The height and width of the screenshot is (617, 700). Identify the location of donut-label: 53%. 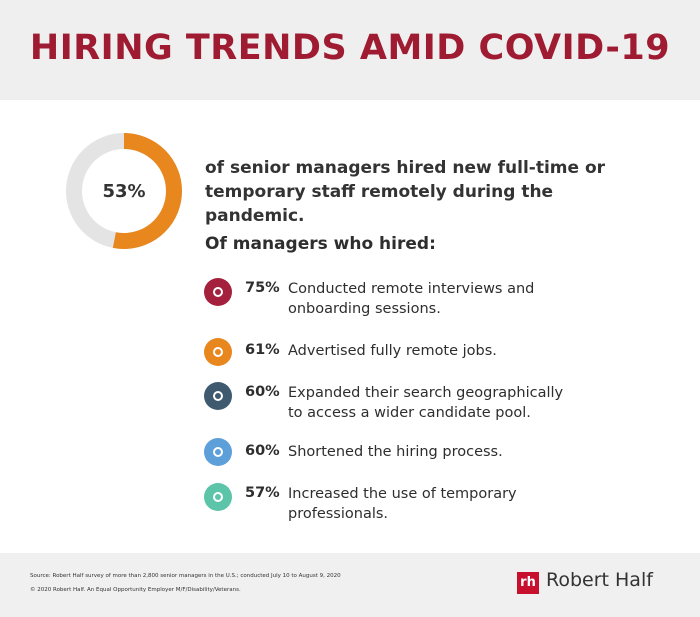
(123, 191).